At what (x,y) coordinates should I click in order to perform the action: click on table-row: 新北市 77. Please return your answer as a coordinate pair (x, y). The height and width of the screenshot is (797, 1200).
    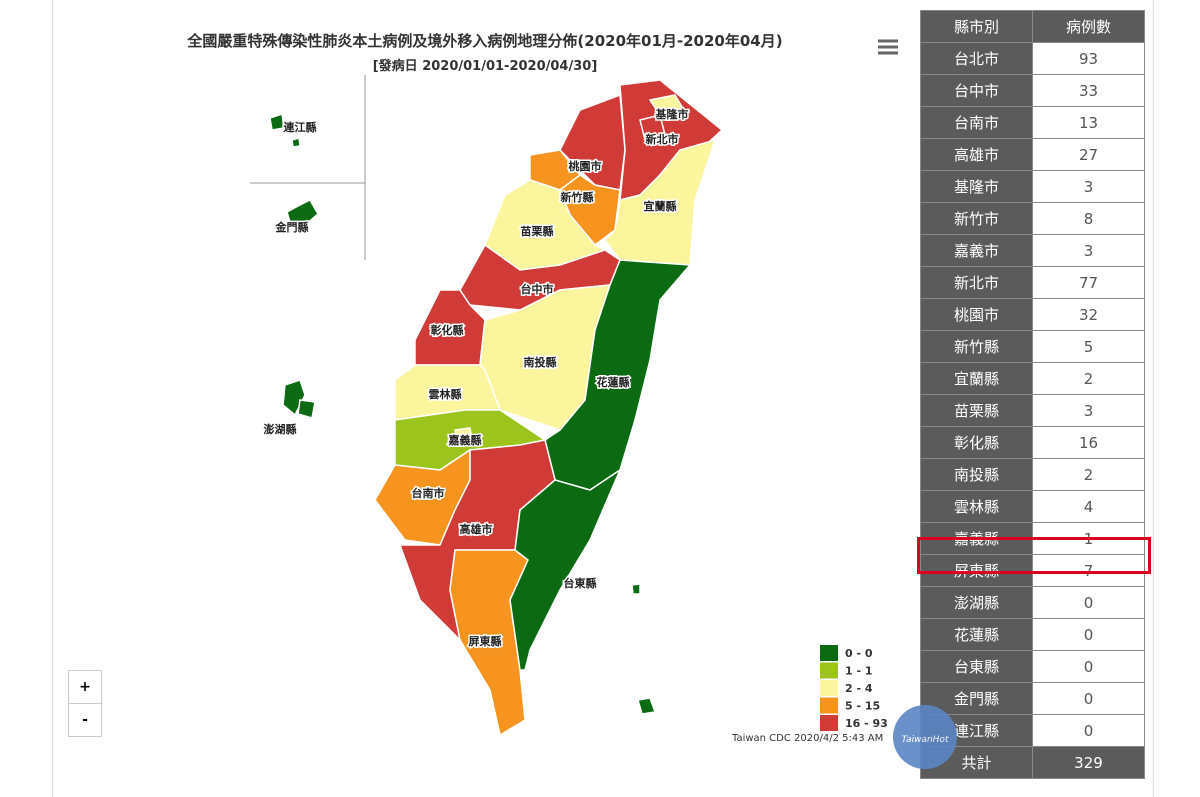
    Looking at the image, I should click on (1032, 282).